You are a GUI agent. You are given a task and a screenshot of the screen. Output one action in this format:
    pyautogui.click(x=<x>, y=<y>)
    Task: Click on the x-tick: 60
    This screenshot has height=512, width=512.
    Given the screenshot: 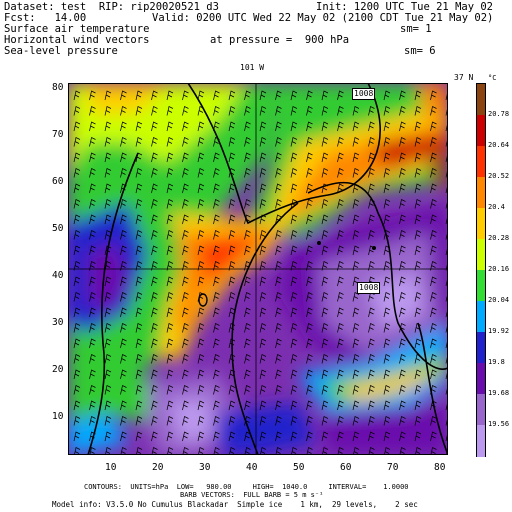 What is the action you would take?
    pyautogui.click(x=346, y=467)
    